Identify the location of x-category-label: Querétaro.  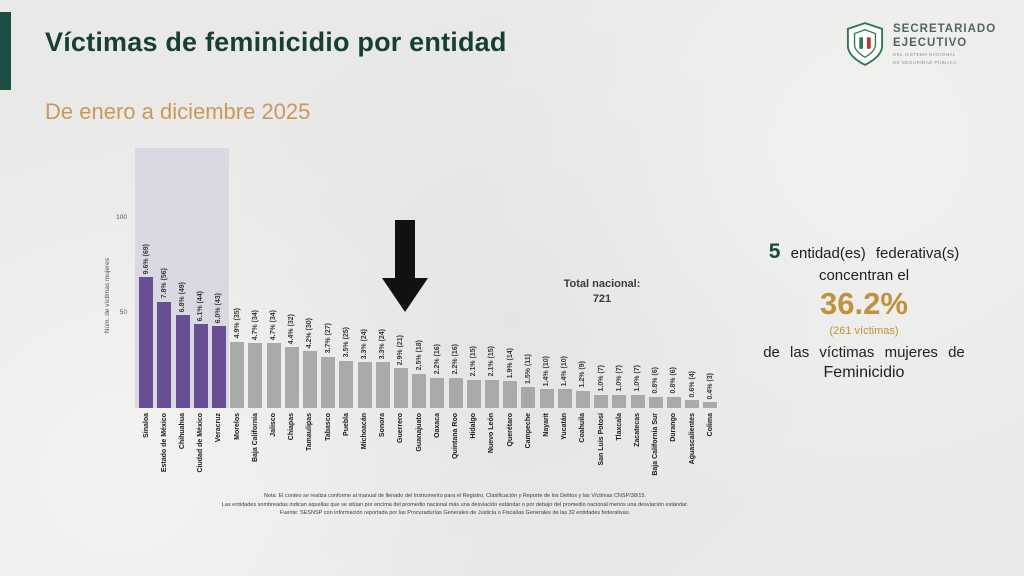
(510, 430).